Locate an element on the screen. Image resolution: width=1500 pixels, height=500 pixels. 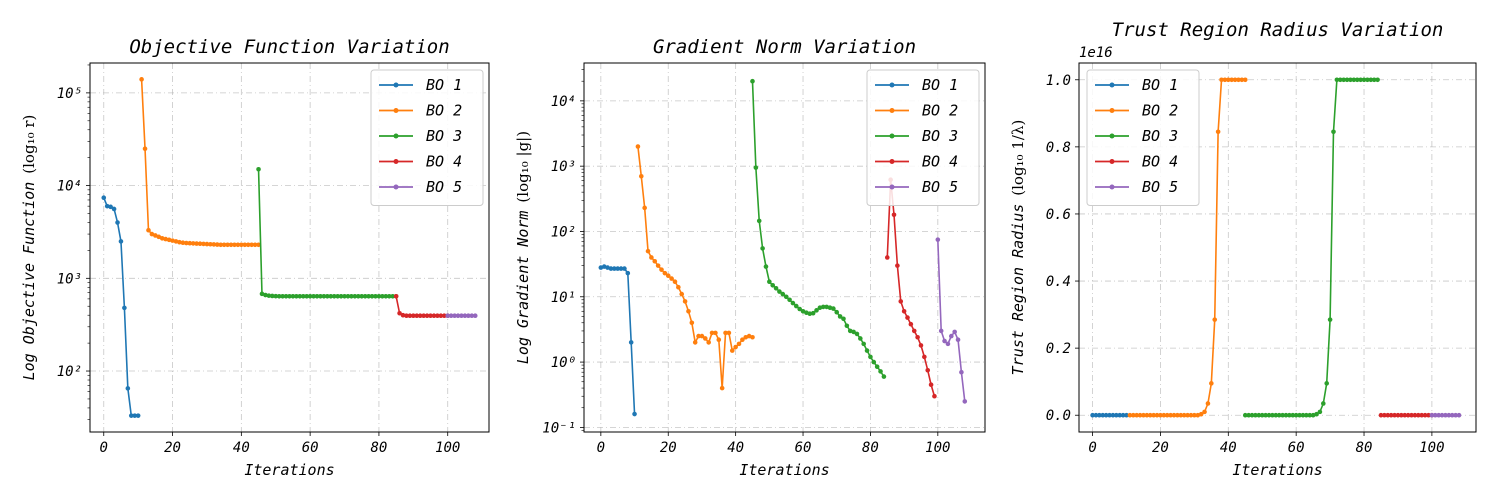
x-tick-label: 80 is located at coordinates (1364, 448).